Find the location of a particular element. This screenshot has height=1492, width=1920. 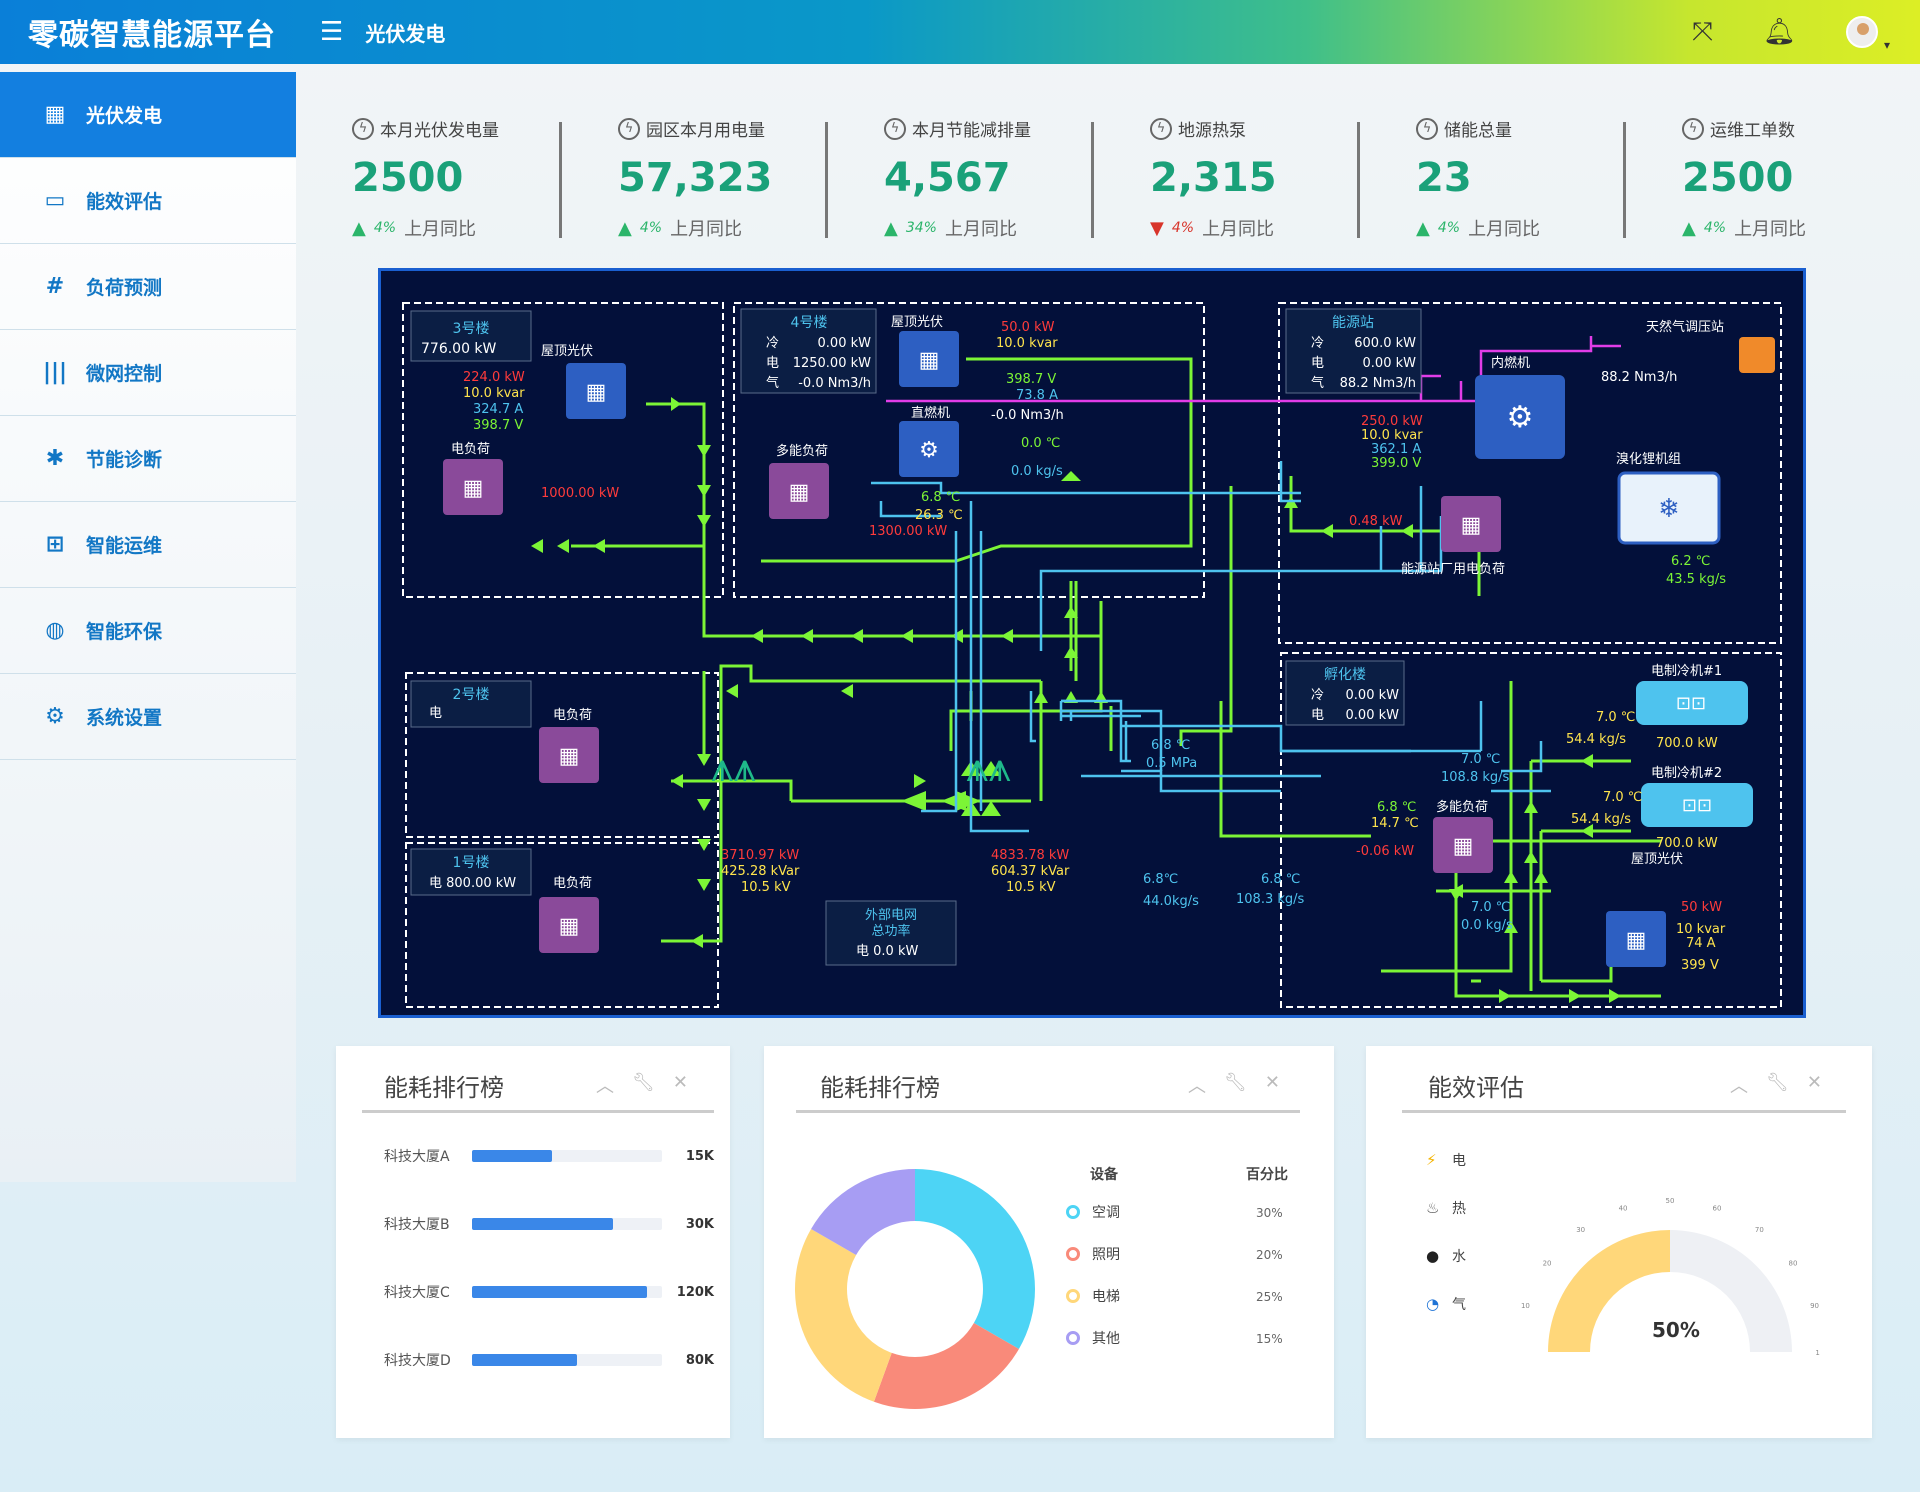

chiller2-label: 电制冷机#2 is located at coordinates (1686, 773).